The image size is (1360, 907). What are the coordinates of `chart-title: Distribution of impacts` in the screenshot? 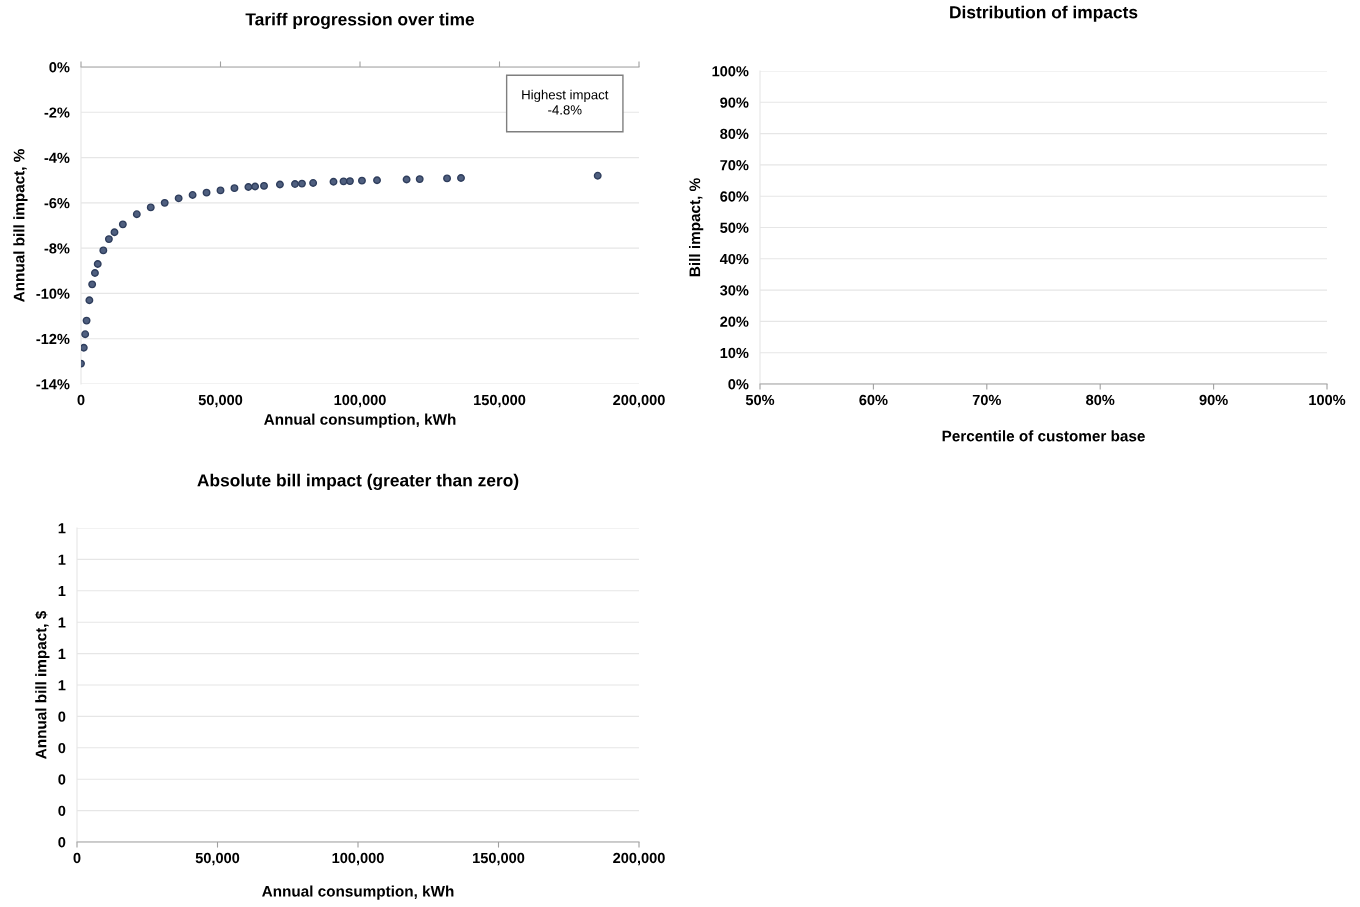 It's located at (1044, 13).